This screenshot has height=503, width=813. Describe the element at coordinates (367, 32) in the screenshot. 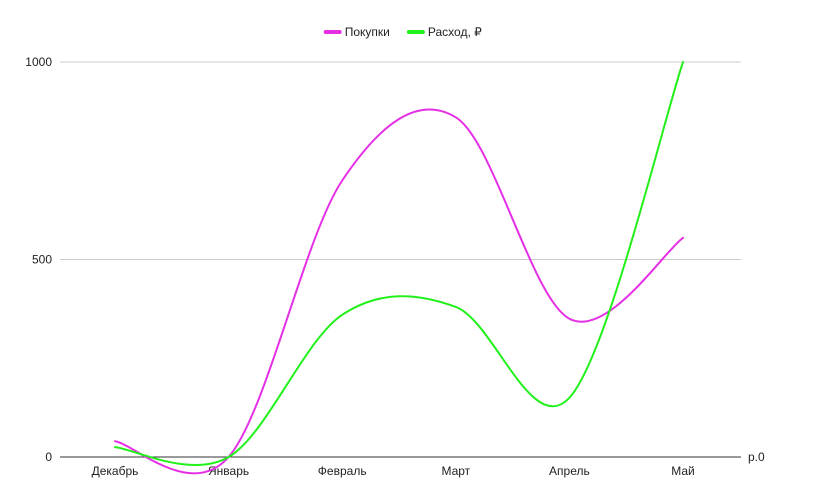

I see `legend-label: Покупки` at that location.